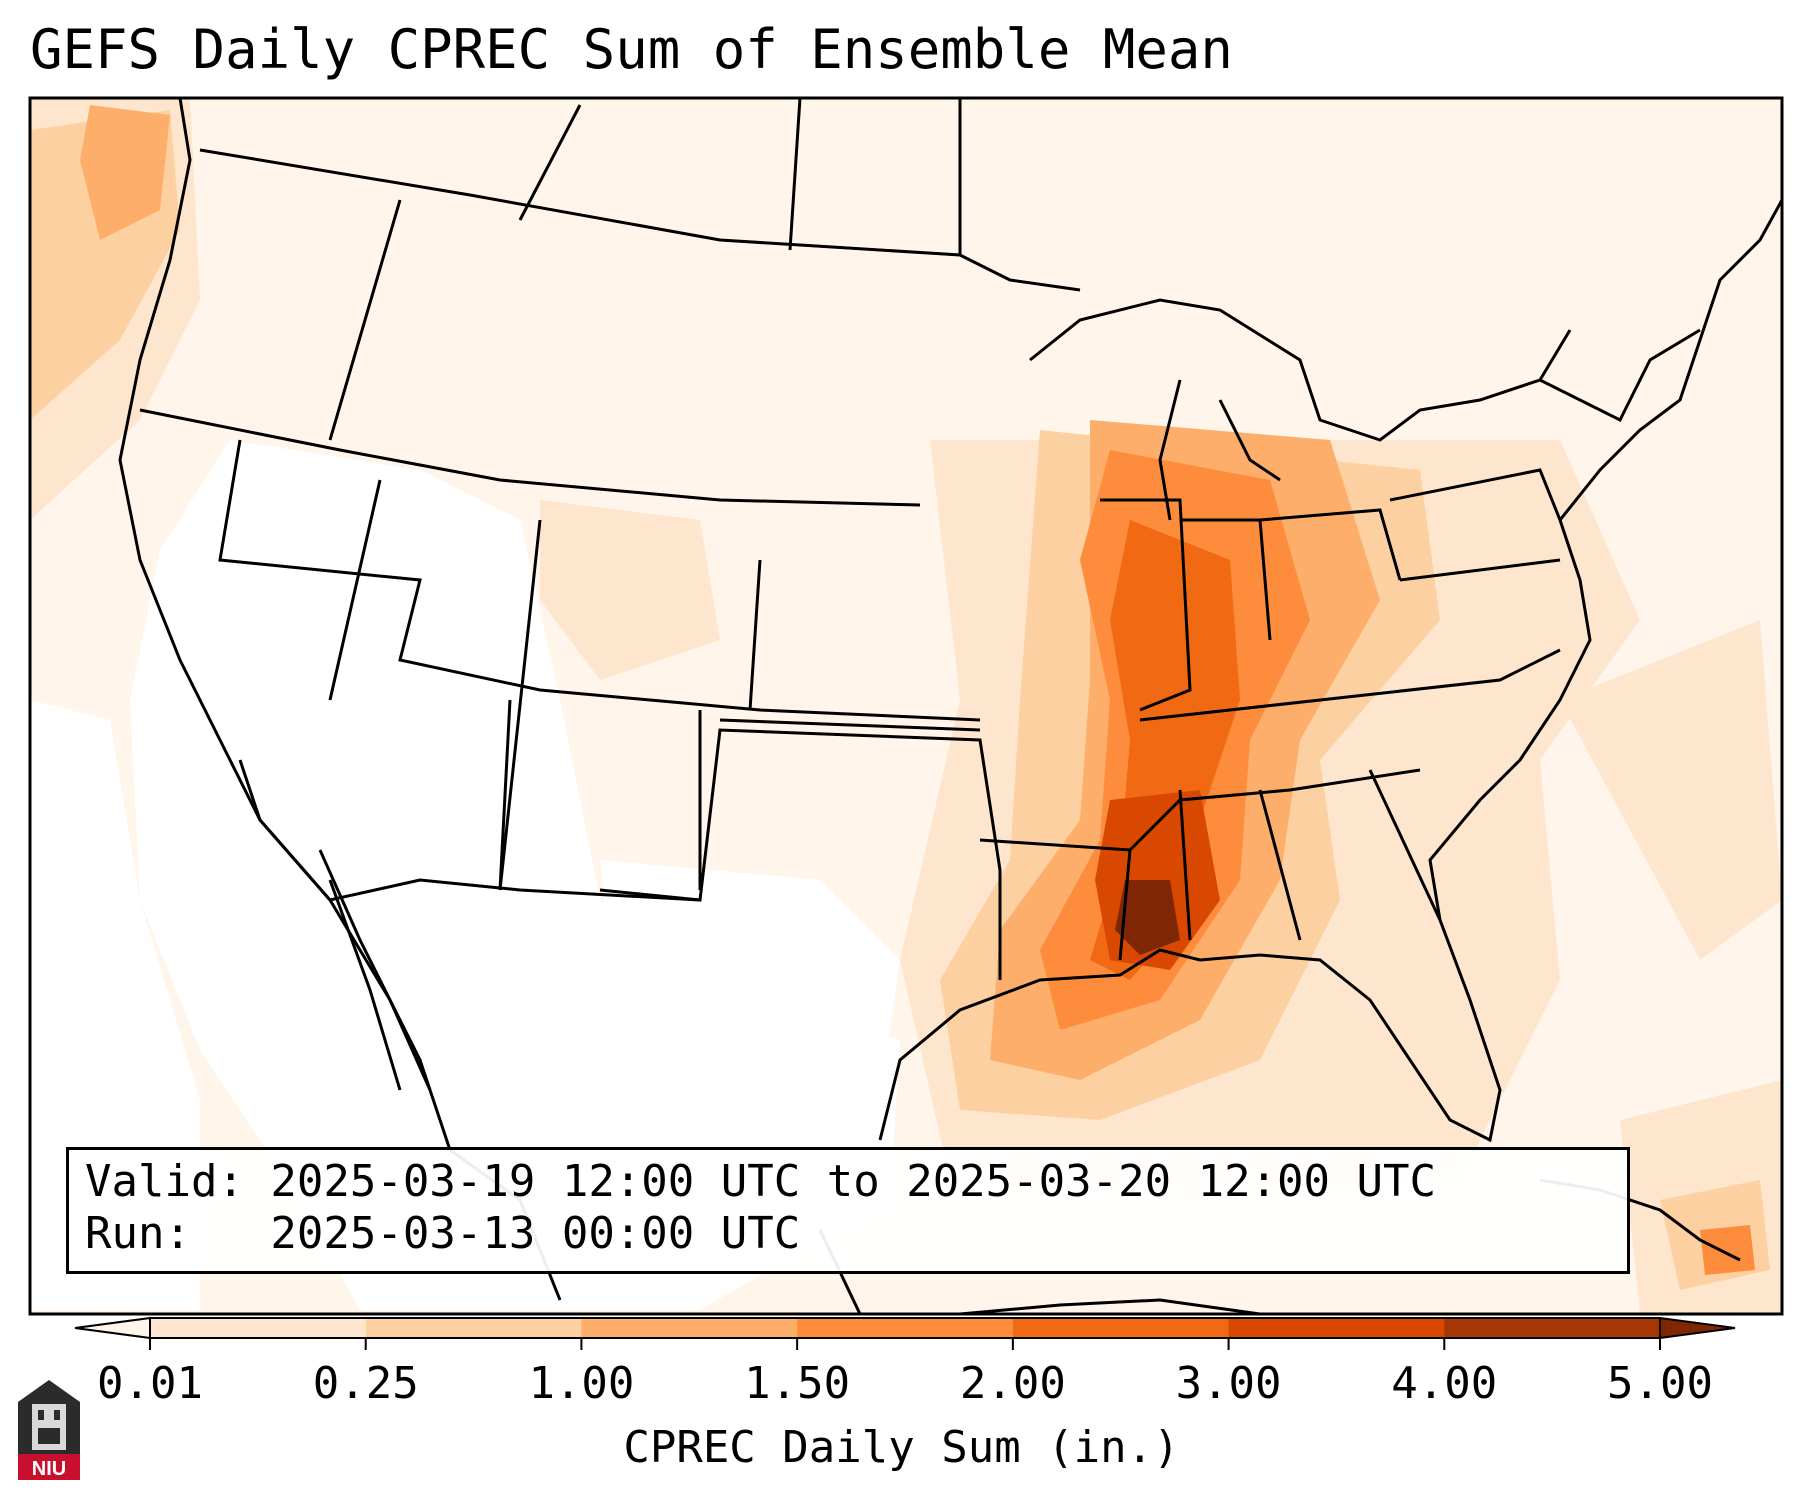 The width and height of the screenshot is (1803, 1500). What do you see at coordinates (750, 1030) in the screenshot?
I see `dry-texas` at bounding box center [750, 1030].